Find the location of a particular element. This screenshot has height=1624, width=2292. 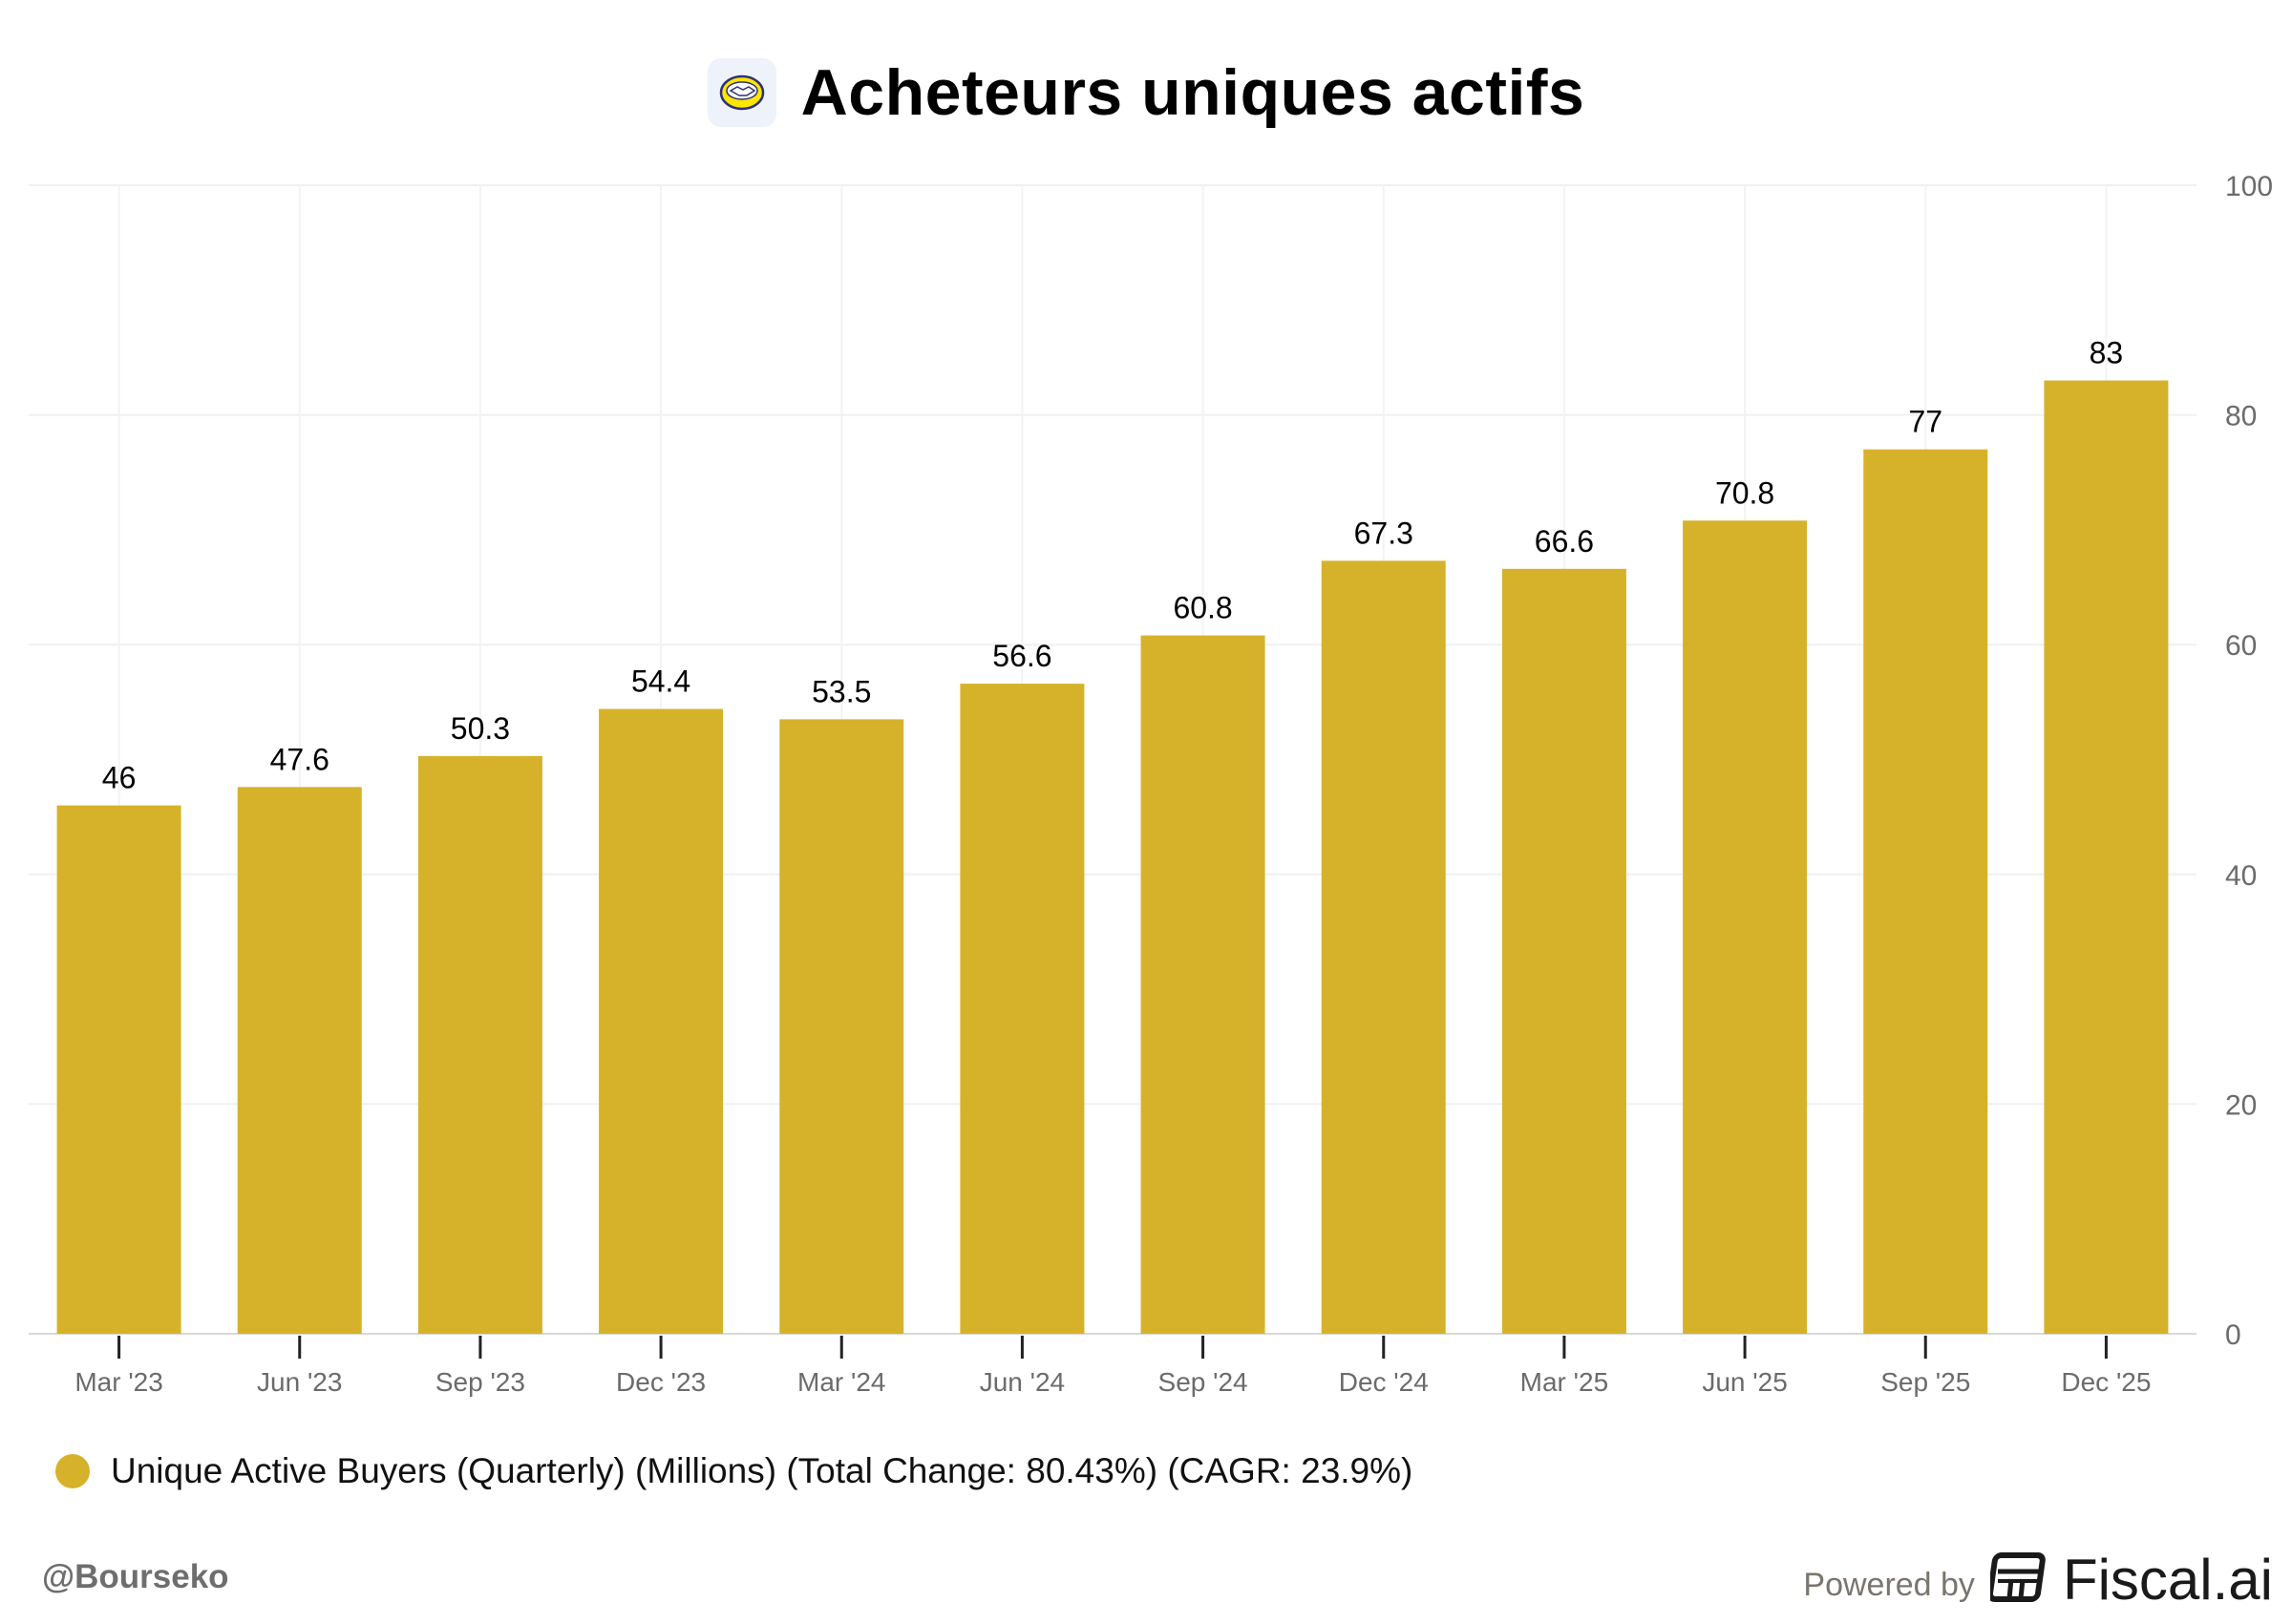

chart-header: Acheteurs uniques actifs is located at coordinates (1146, 92).